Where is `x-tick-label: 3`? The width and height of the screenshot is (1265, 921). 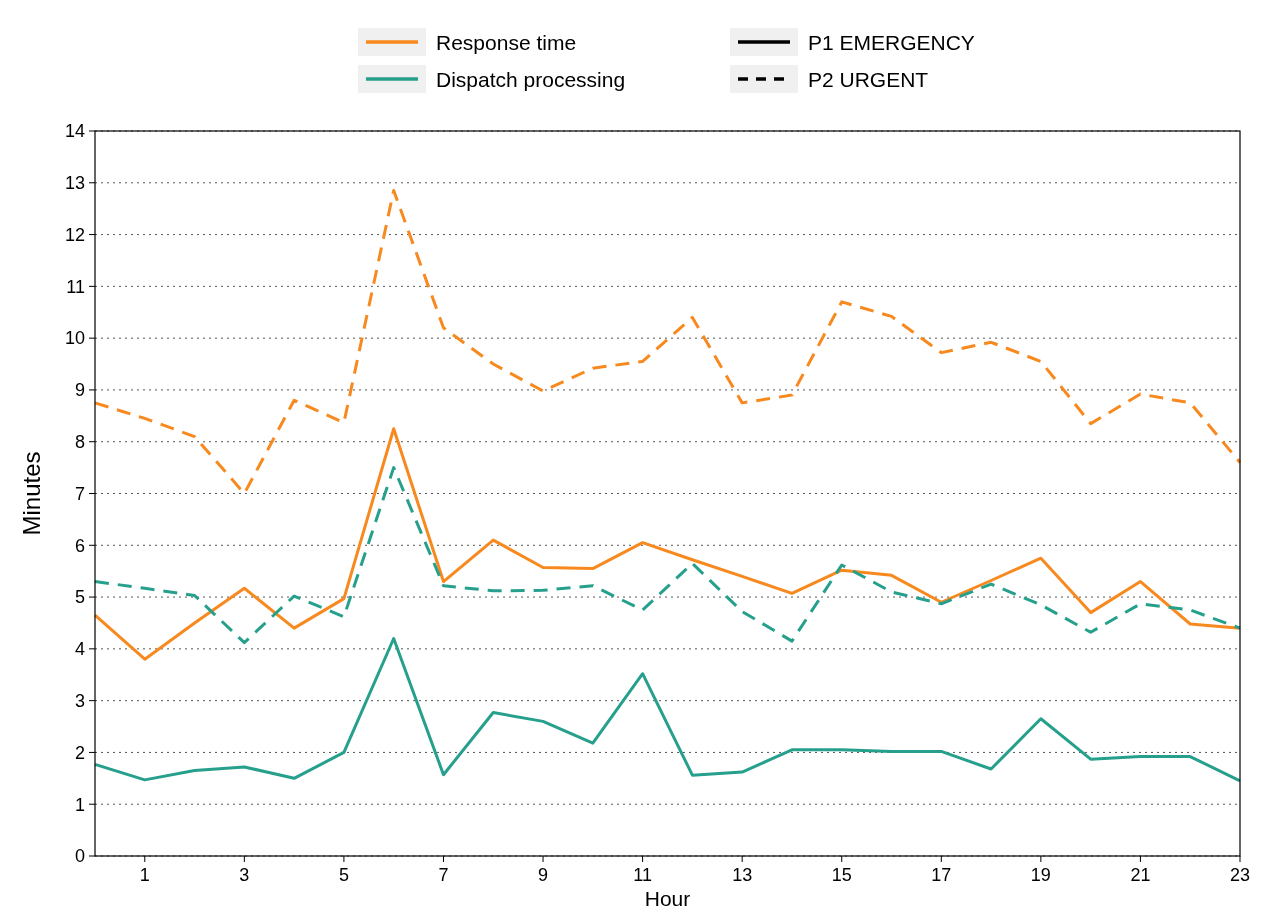
x-tick-label: 3 is located at coordinates (244, 875).